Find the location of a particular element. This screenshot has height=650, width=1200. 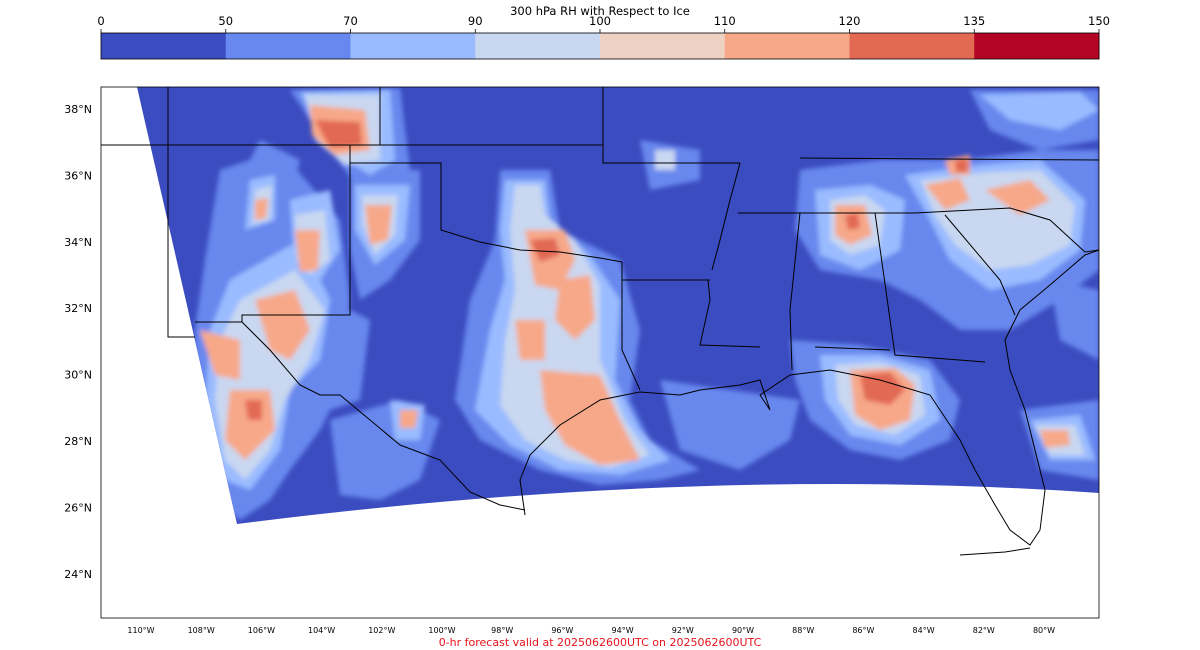

longitude-label: 110°W is located at coordinates (140, 630).